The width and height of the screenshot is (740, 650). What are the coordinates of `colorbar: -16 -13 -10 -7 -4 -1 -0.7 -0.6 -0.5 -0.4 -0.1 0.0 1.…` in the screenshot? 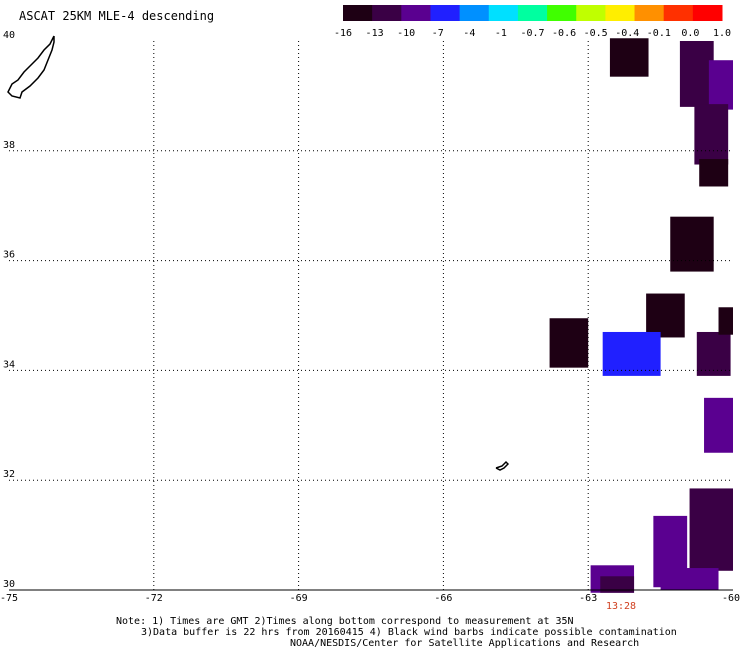 It's located at (532, 22).